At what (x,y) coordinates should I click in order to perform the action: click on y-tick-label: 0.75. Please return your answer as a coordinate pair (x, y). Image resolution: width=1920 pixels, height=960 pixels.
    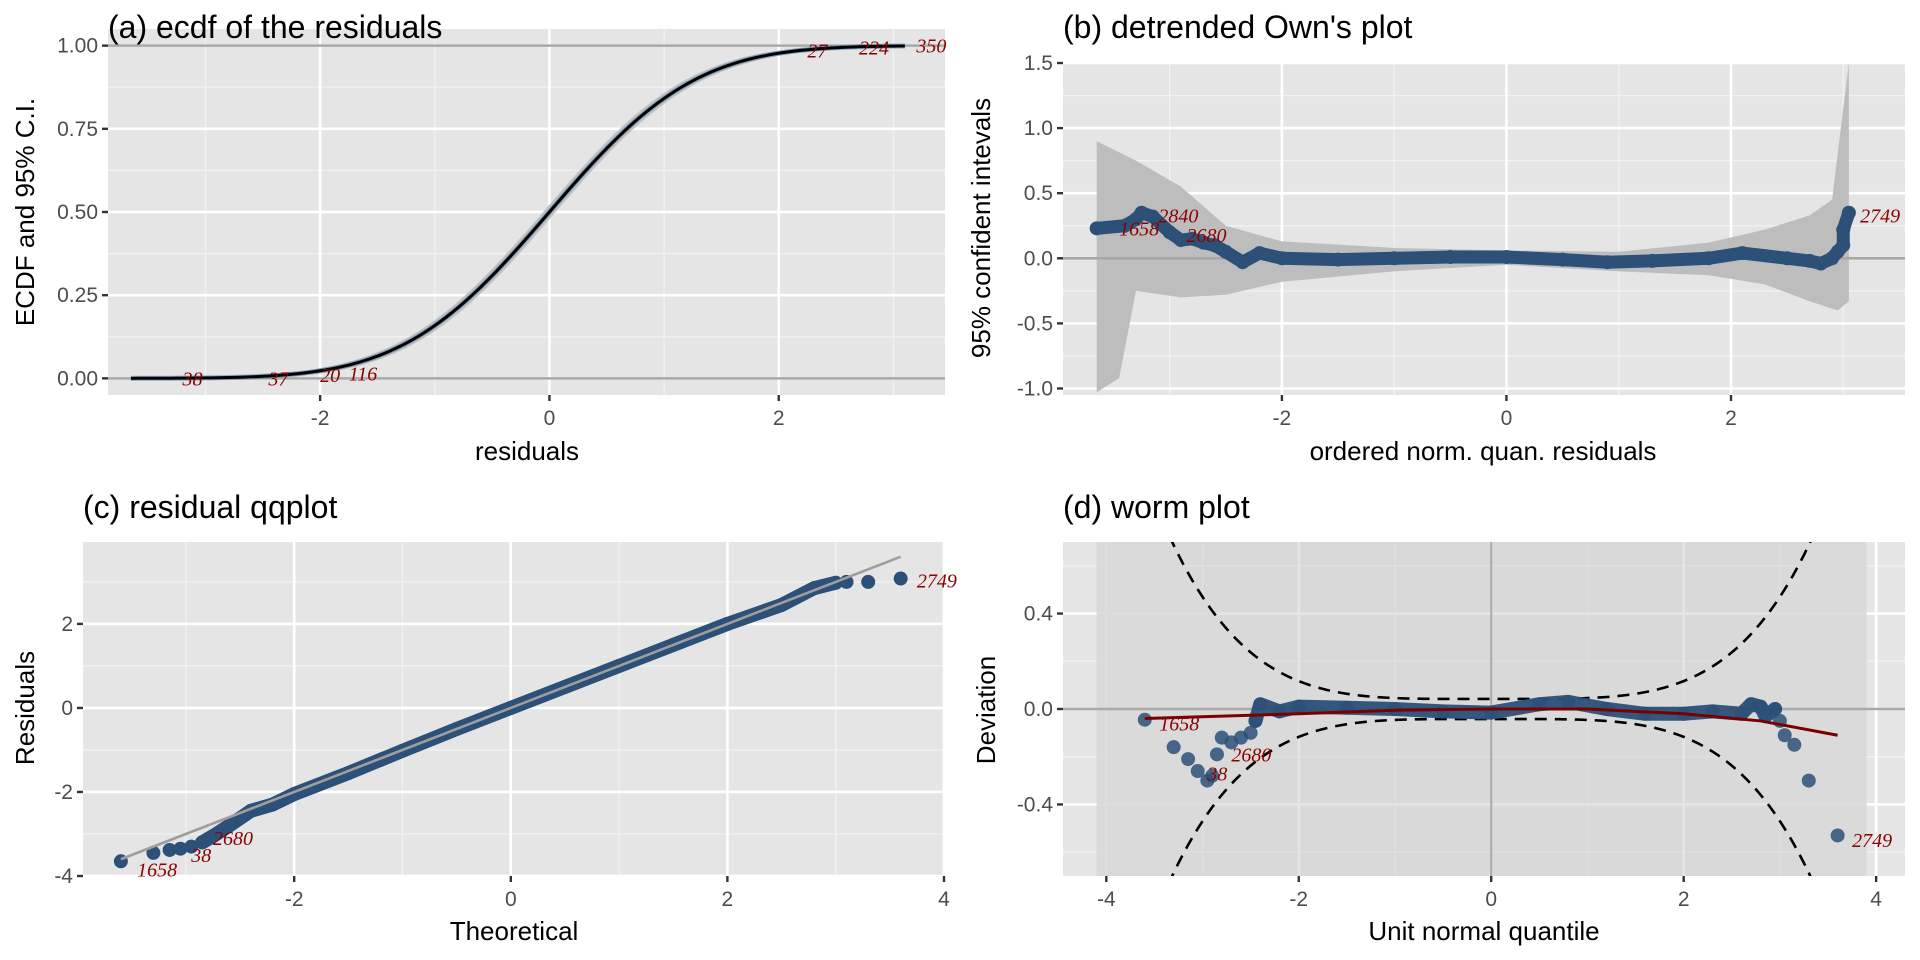
    Looking at the image, I should click on (77, 129).